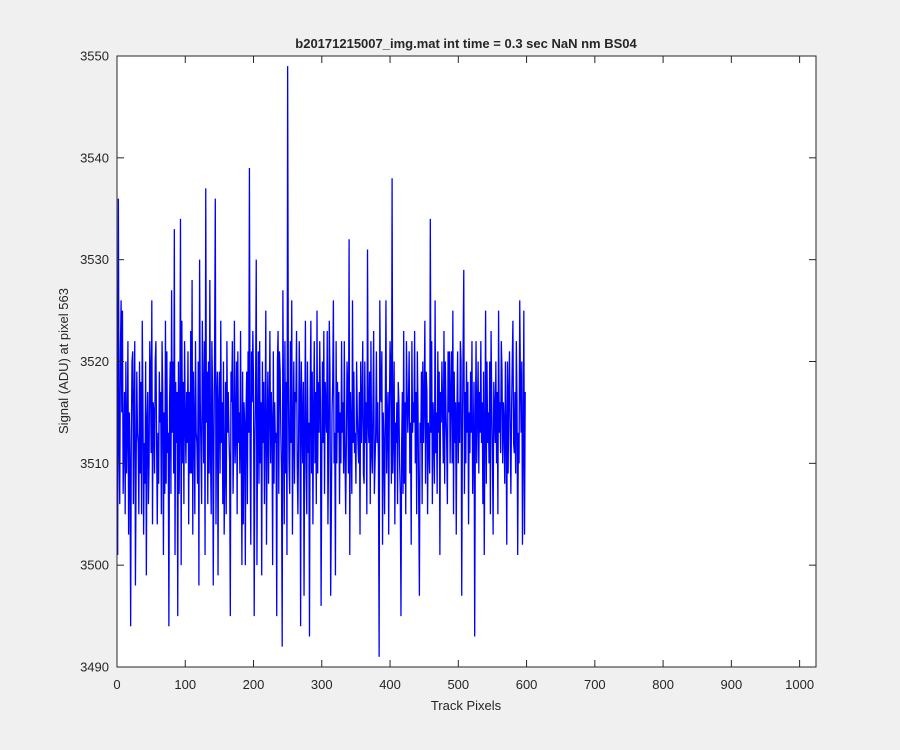 The width and height of the screenshot is (900, 750). I want to click on y-tick-label: 3510, so click(94, 463).